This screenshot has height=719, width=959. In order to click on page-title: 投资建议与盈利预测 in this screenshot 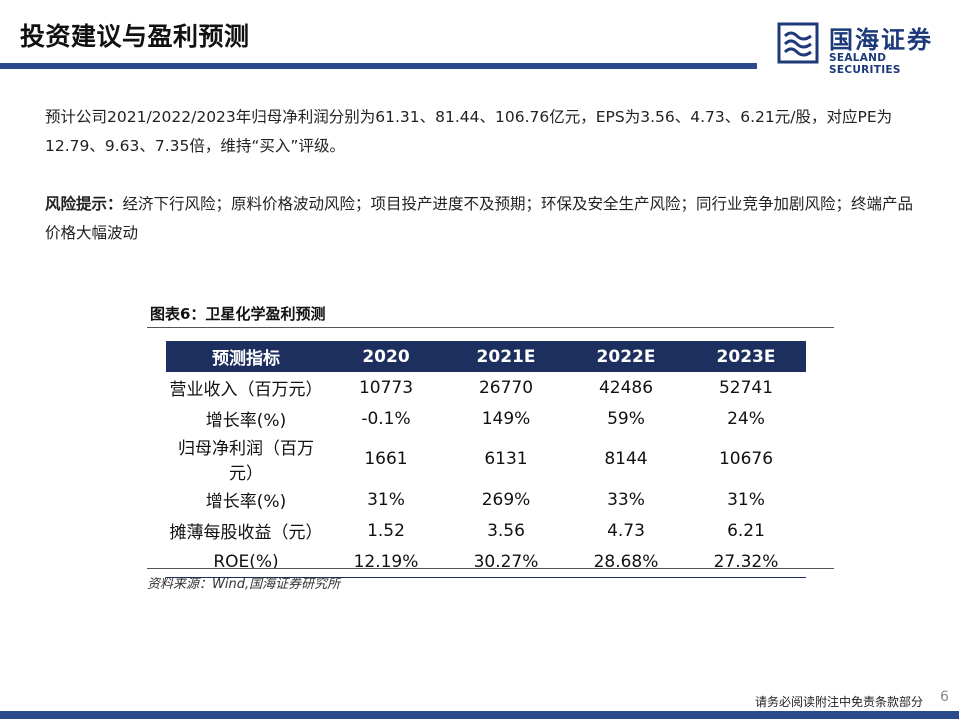, I will do `click(135, 36)`.